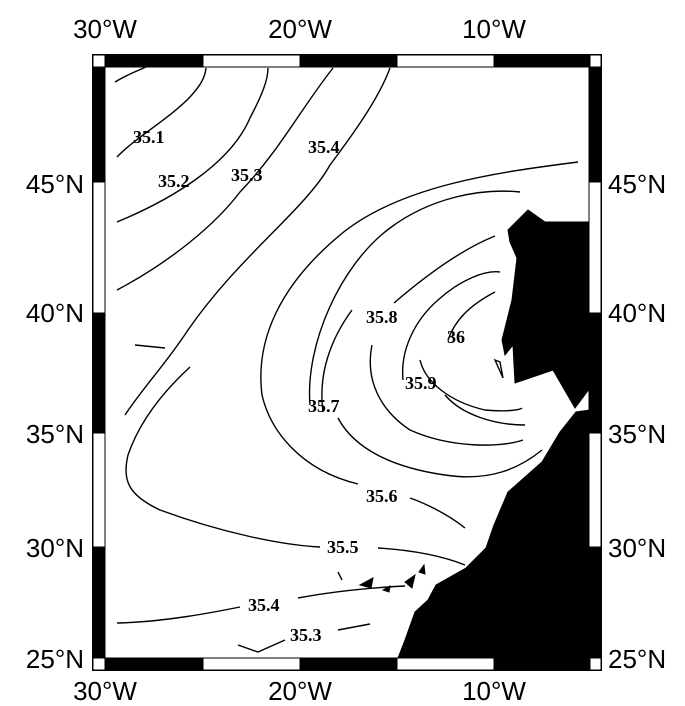 The image size is (685, 706). What do you see at coordinates (105, 691) in the screenshot?
I see `x-tick-label-bottom: 30°W` at bounding box center [105, 691].